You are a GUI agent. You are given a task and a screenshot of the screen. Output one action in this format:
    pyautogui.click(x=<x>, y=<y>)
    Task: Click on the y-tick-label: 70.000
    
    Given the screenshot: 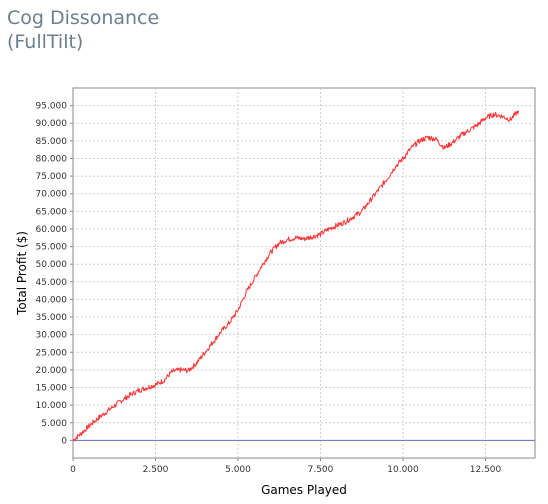 What is the action you would take?
    pyautogui.click(x=52, y=195)
    